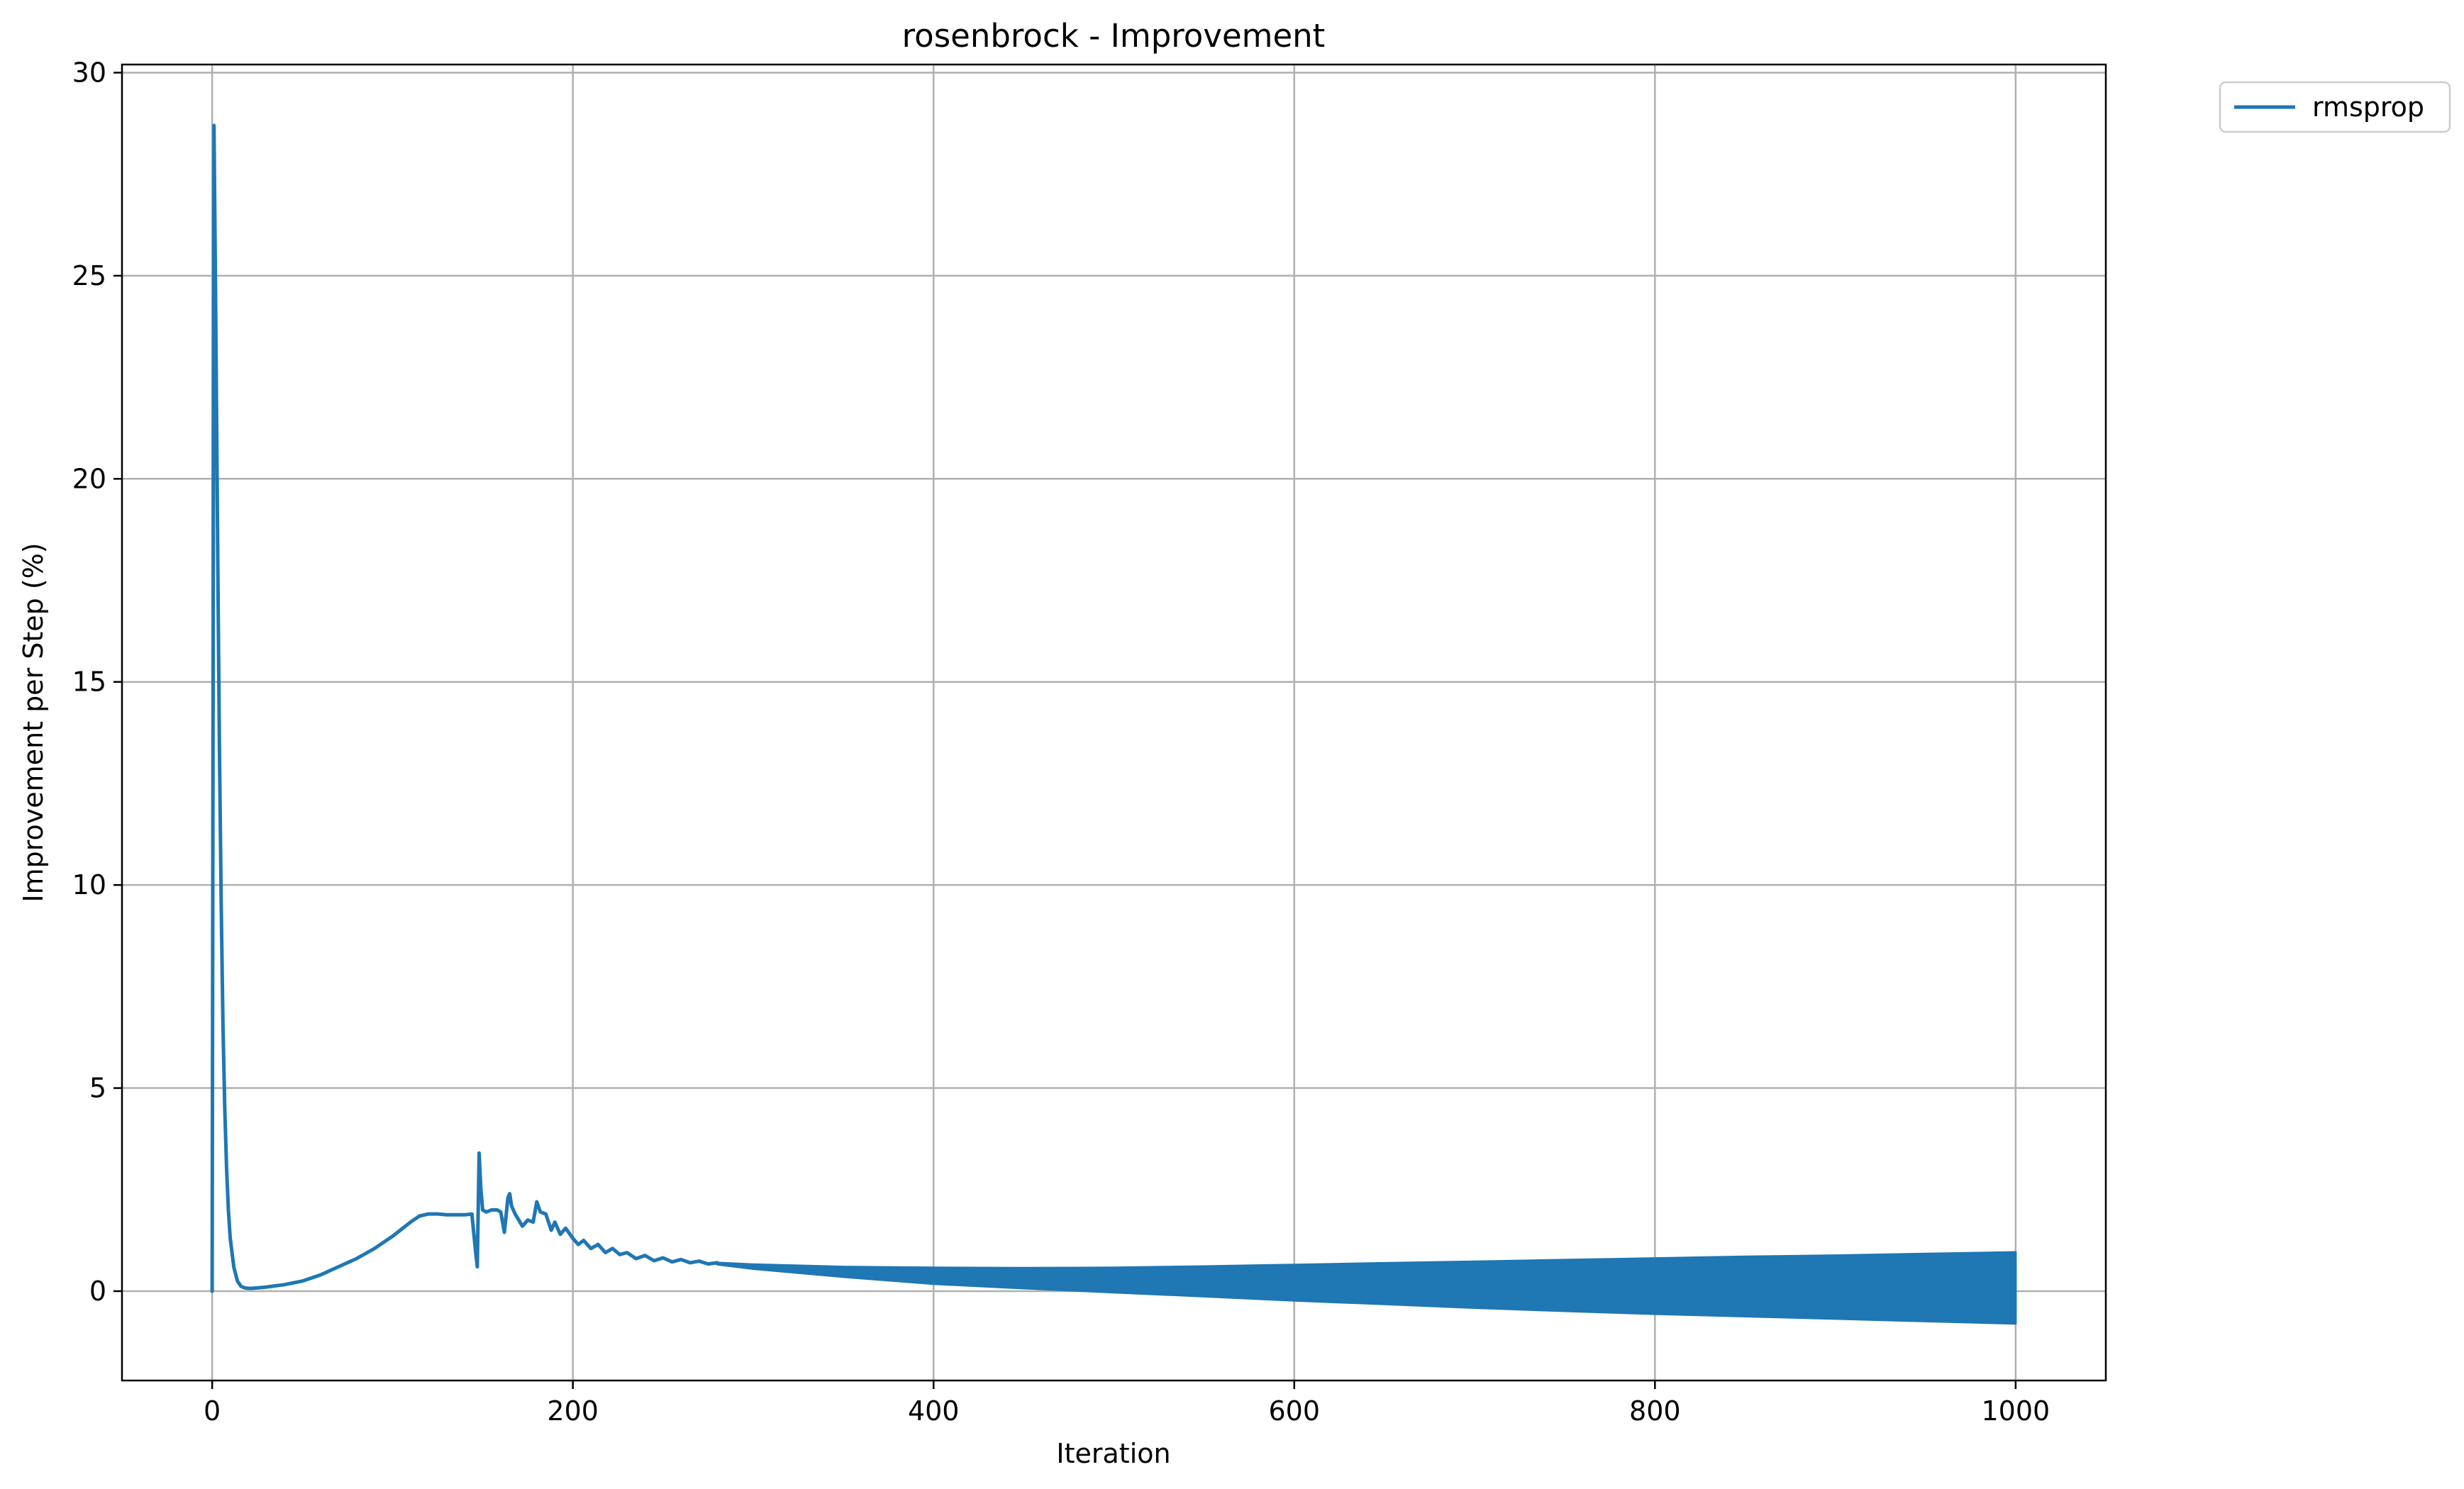 This screenshot has width=2464, height=1489. What do you see at coordinates (934, 1411) in the screenshot?
I see `x-tick-label-2: 400` at bounding box center [934, 1411].